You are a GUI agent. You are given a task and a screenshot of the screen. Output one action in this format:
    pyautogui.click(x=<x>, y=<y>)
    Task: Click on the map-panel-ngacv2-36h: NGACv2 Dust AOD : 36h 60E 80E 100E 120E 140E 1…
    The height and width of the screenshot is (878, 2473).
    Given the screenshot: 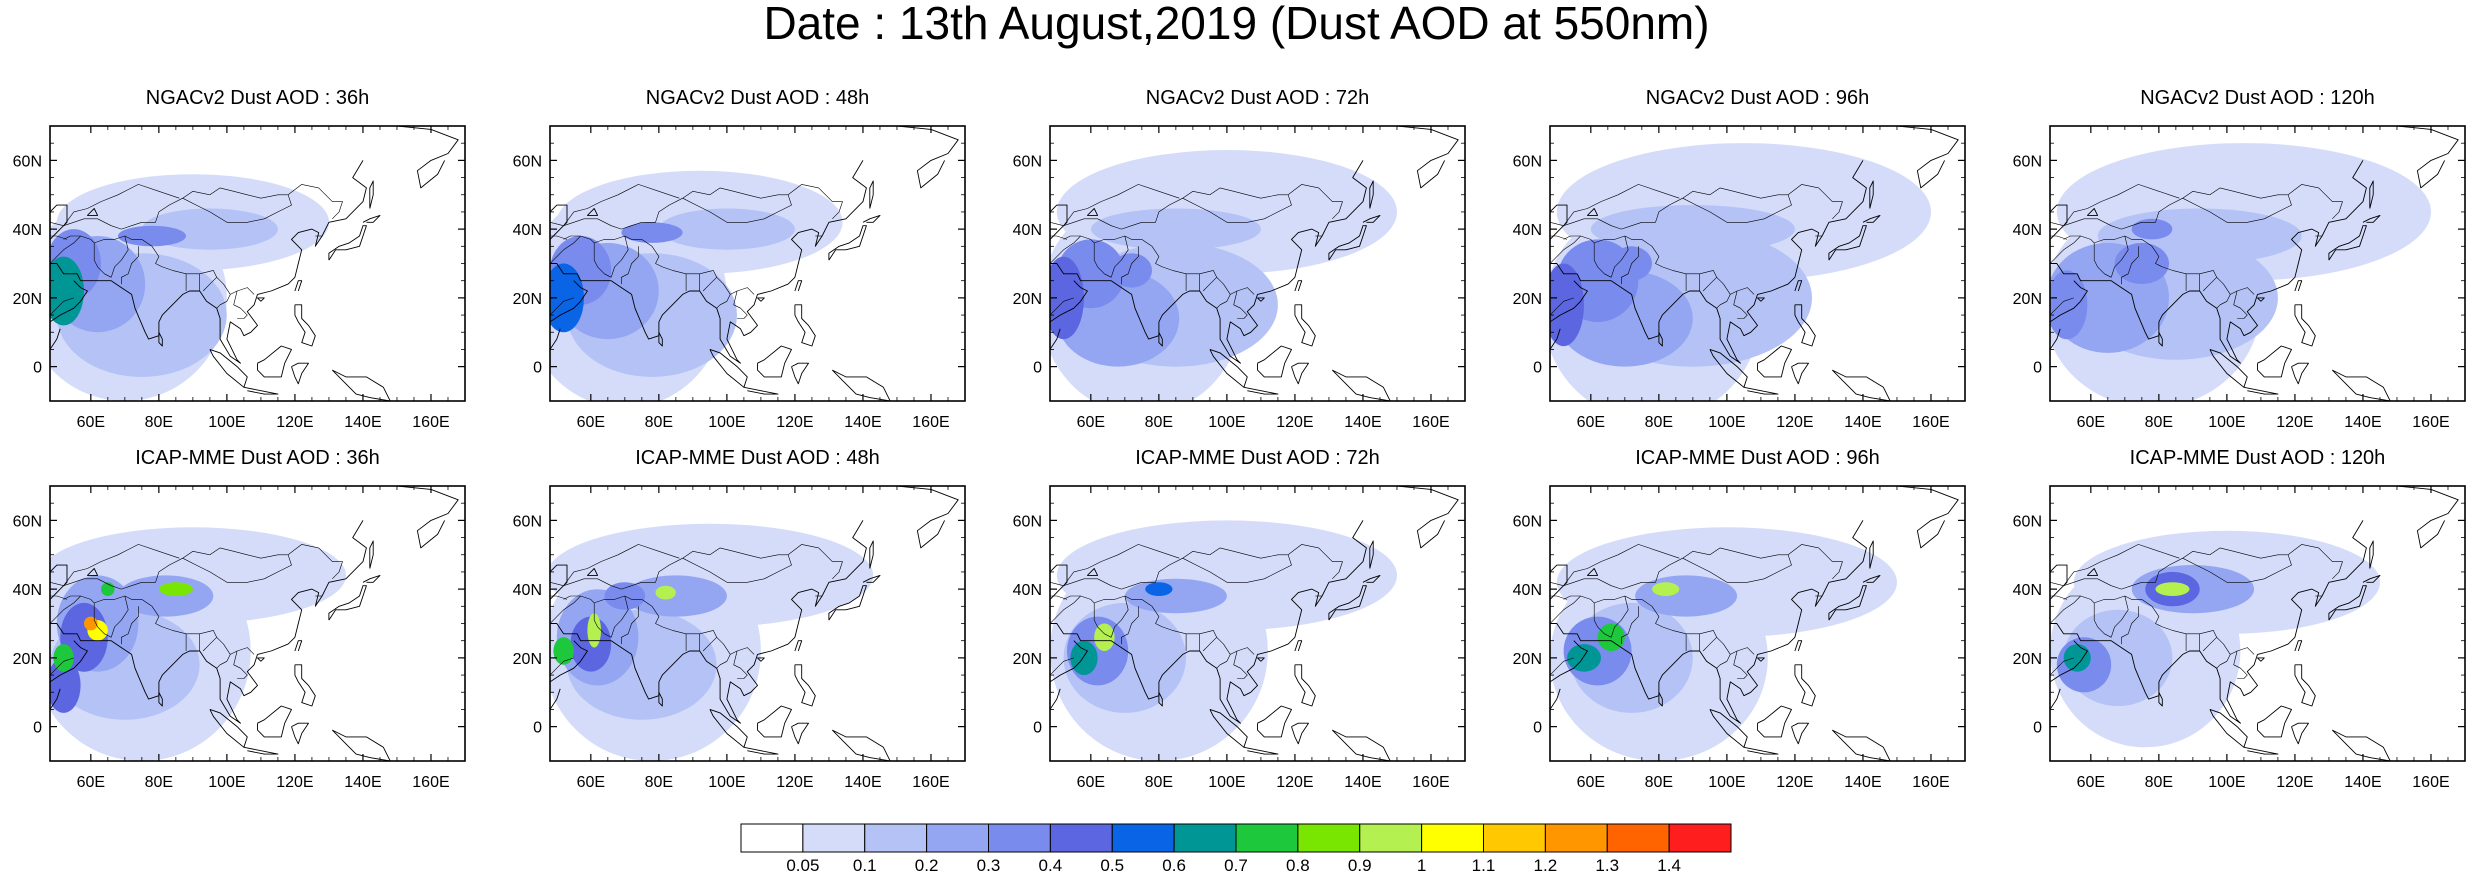 What is the action you would take?
    pyautogui.click(x=250, y=266)
    